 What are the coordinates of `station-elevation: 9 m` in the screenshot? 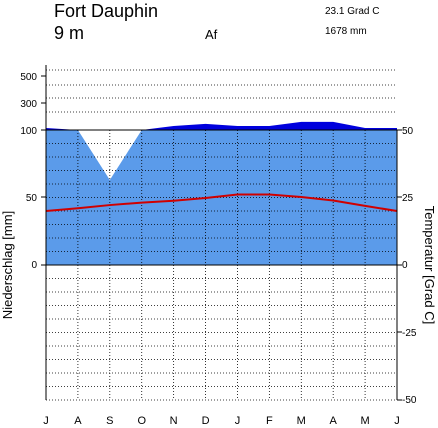 It's located at (69, 33).